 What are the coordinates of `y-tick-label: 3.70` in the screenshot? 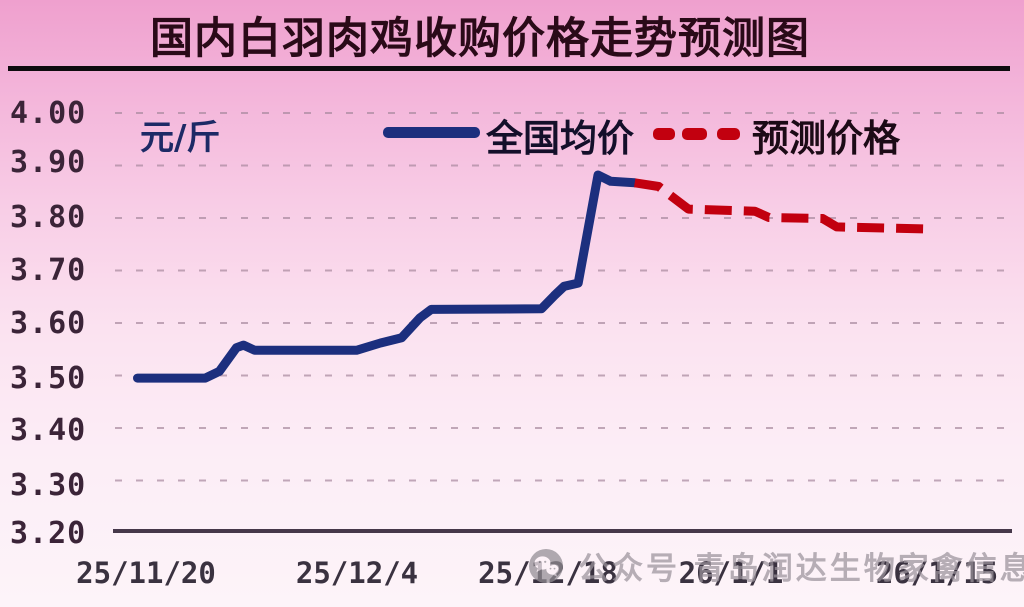 It's located at (48, 270).